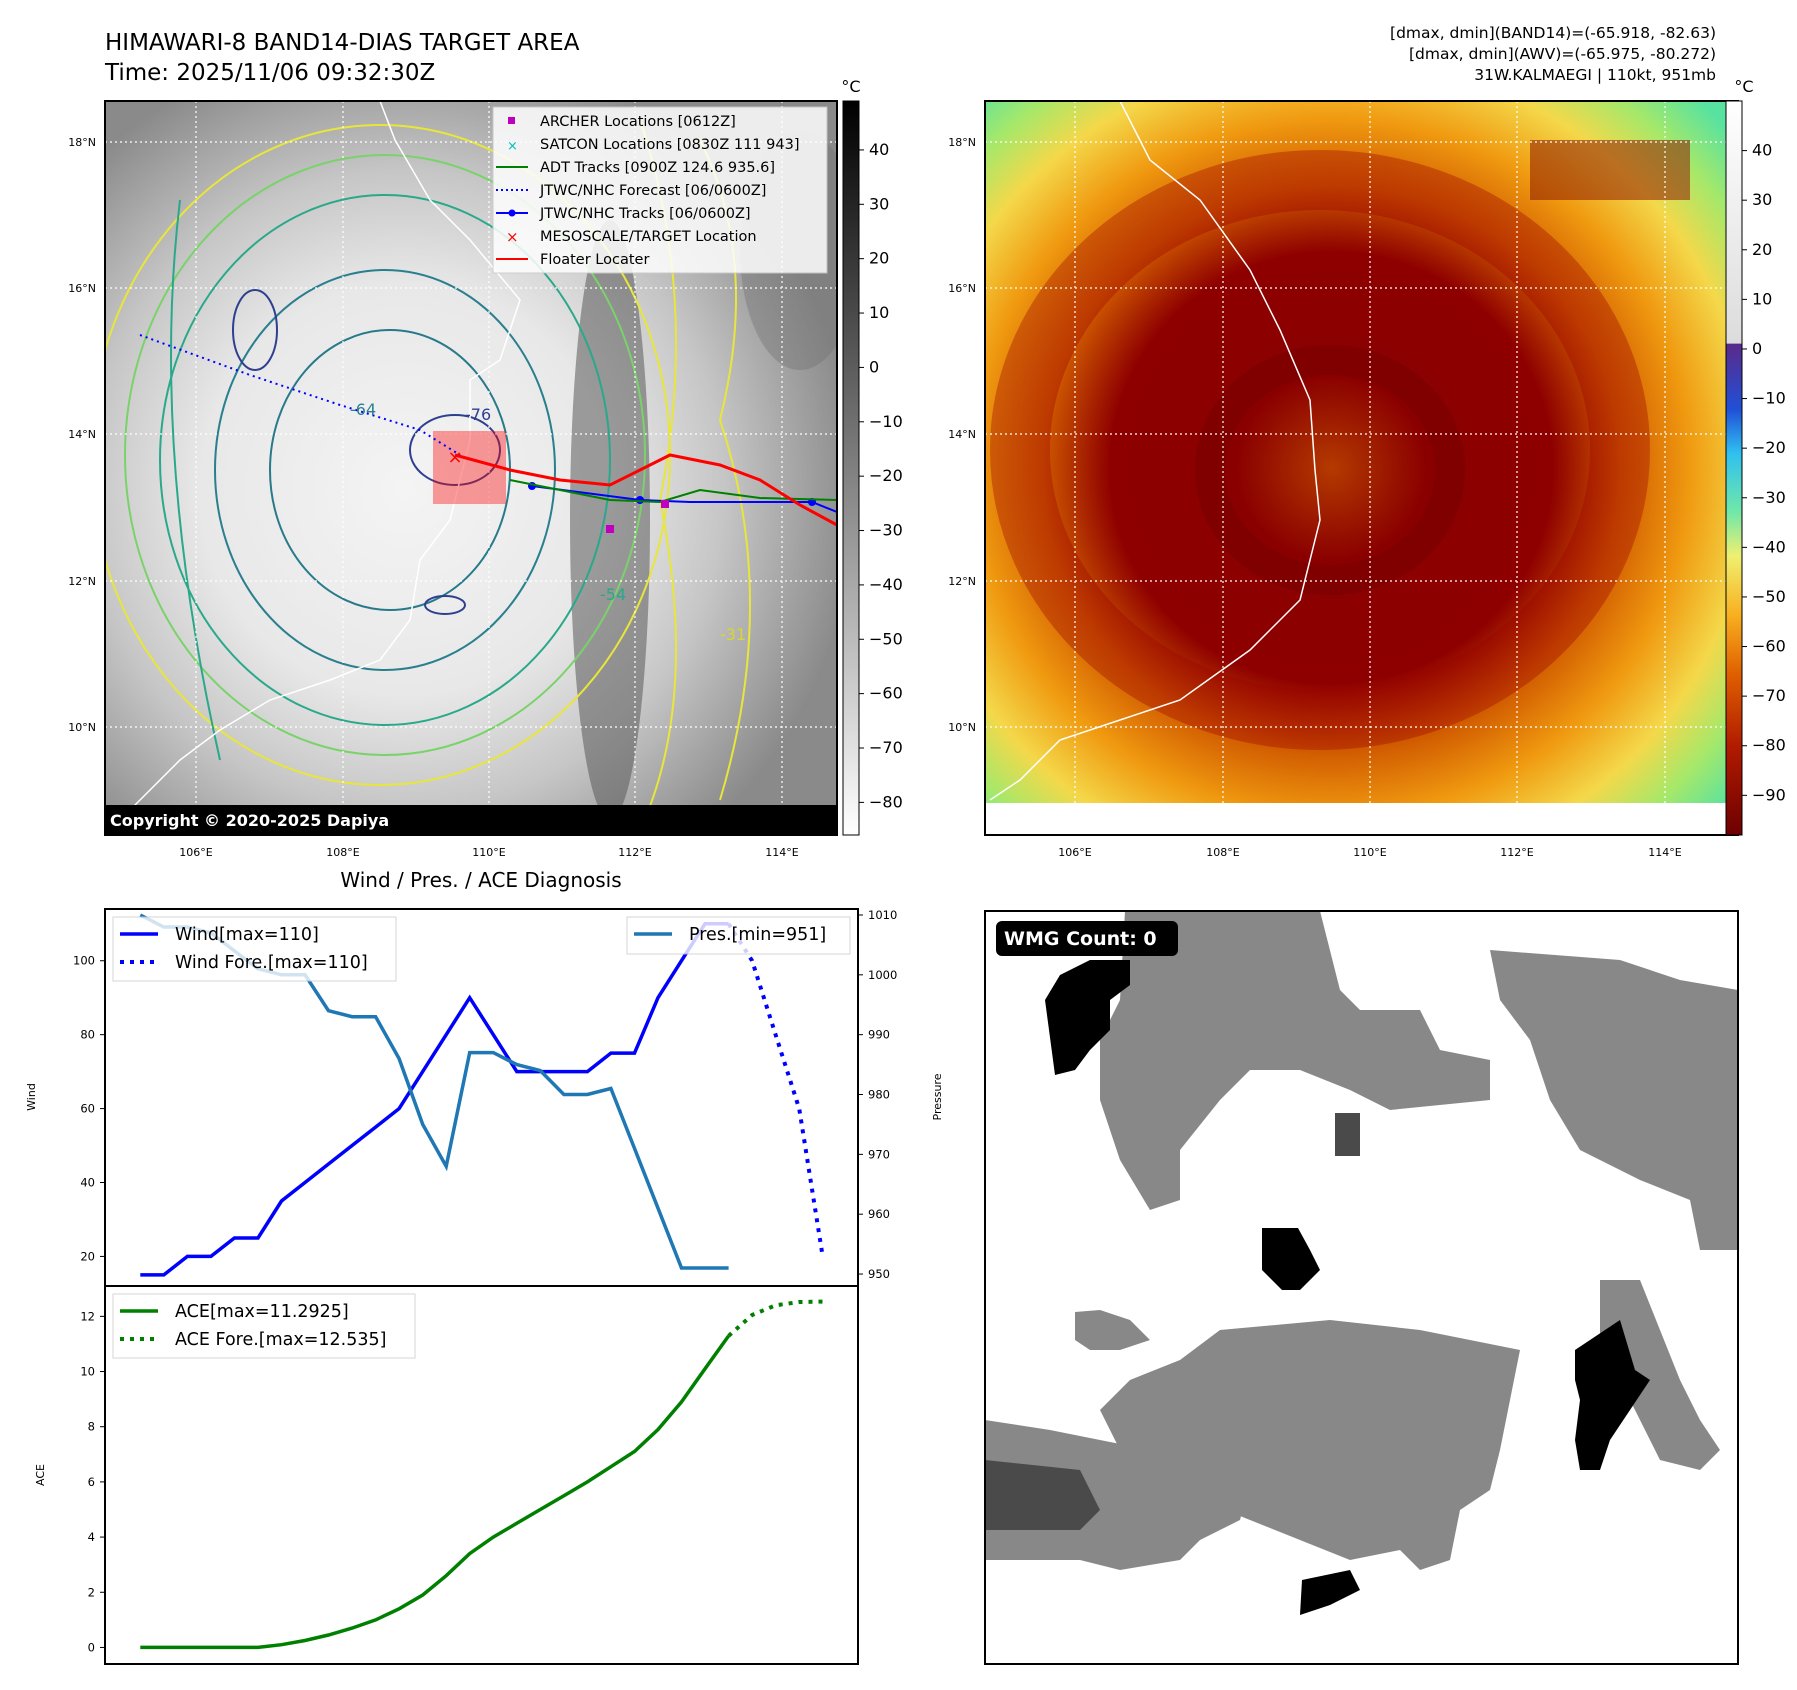 This screenshot has height=1690, width=1797. I want to click on archer-marker, so click(665, 504).